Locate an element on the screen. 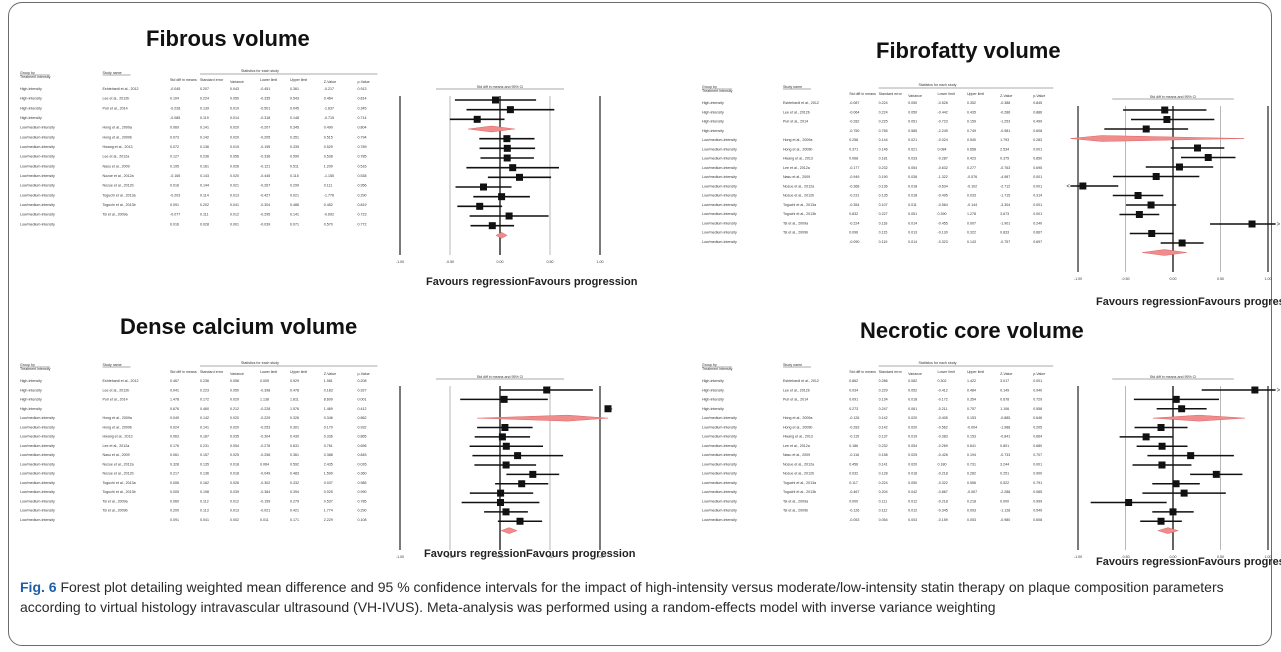 This screenshot has height=652, width=1281. row-std-err: 0.765 is located at coordinates (883, 131).